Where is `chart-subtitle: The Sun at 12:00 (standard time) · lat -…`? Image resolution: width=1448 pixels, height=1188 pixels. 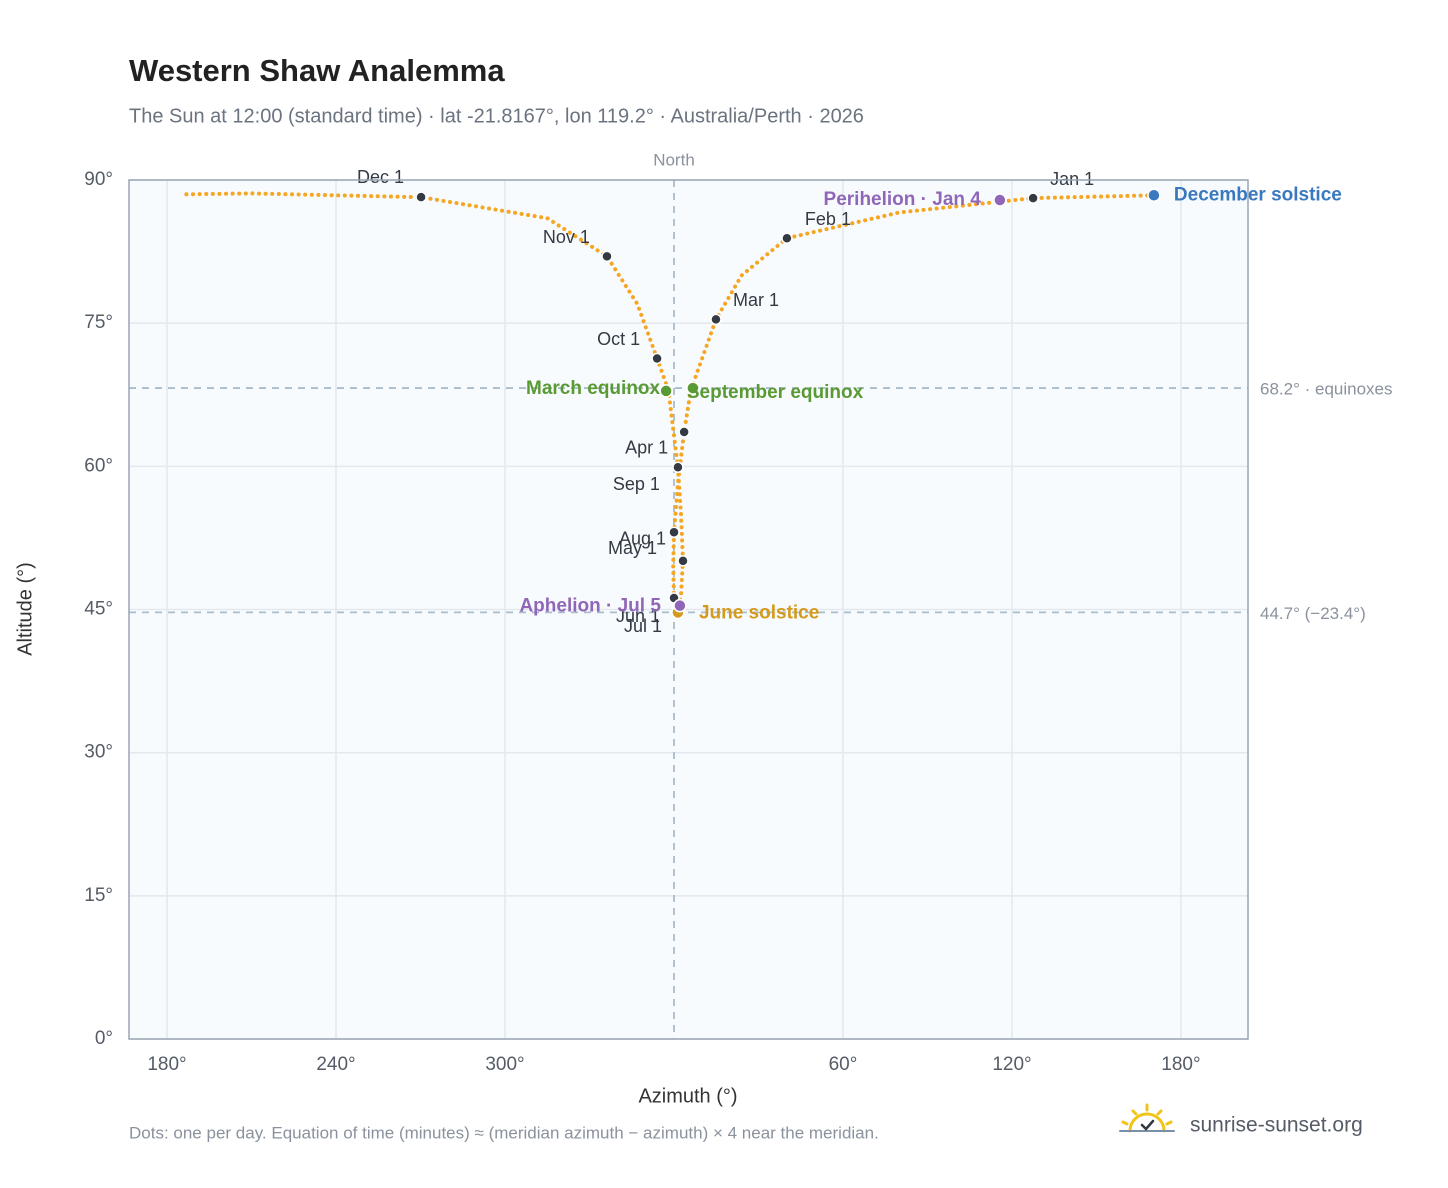
chart-subtitle: The Sun at 12:00 (standard time) · lat -… is located at coordinates (496, 116).